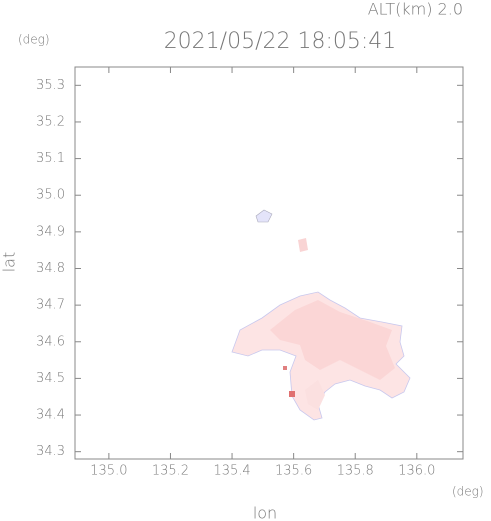  What do you see at coordinates (108, 471) in the screenshot?
I see `x-tick-label: 135.0` at bounding box center [108, 471].